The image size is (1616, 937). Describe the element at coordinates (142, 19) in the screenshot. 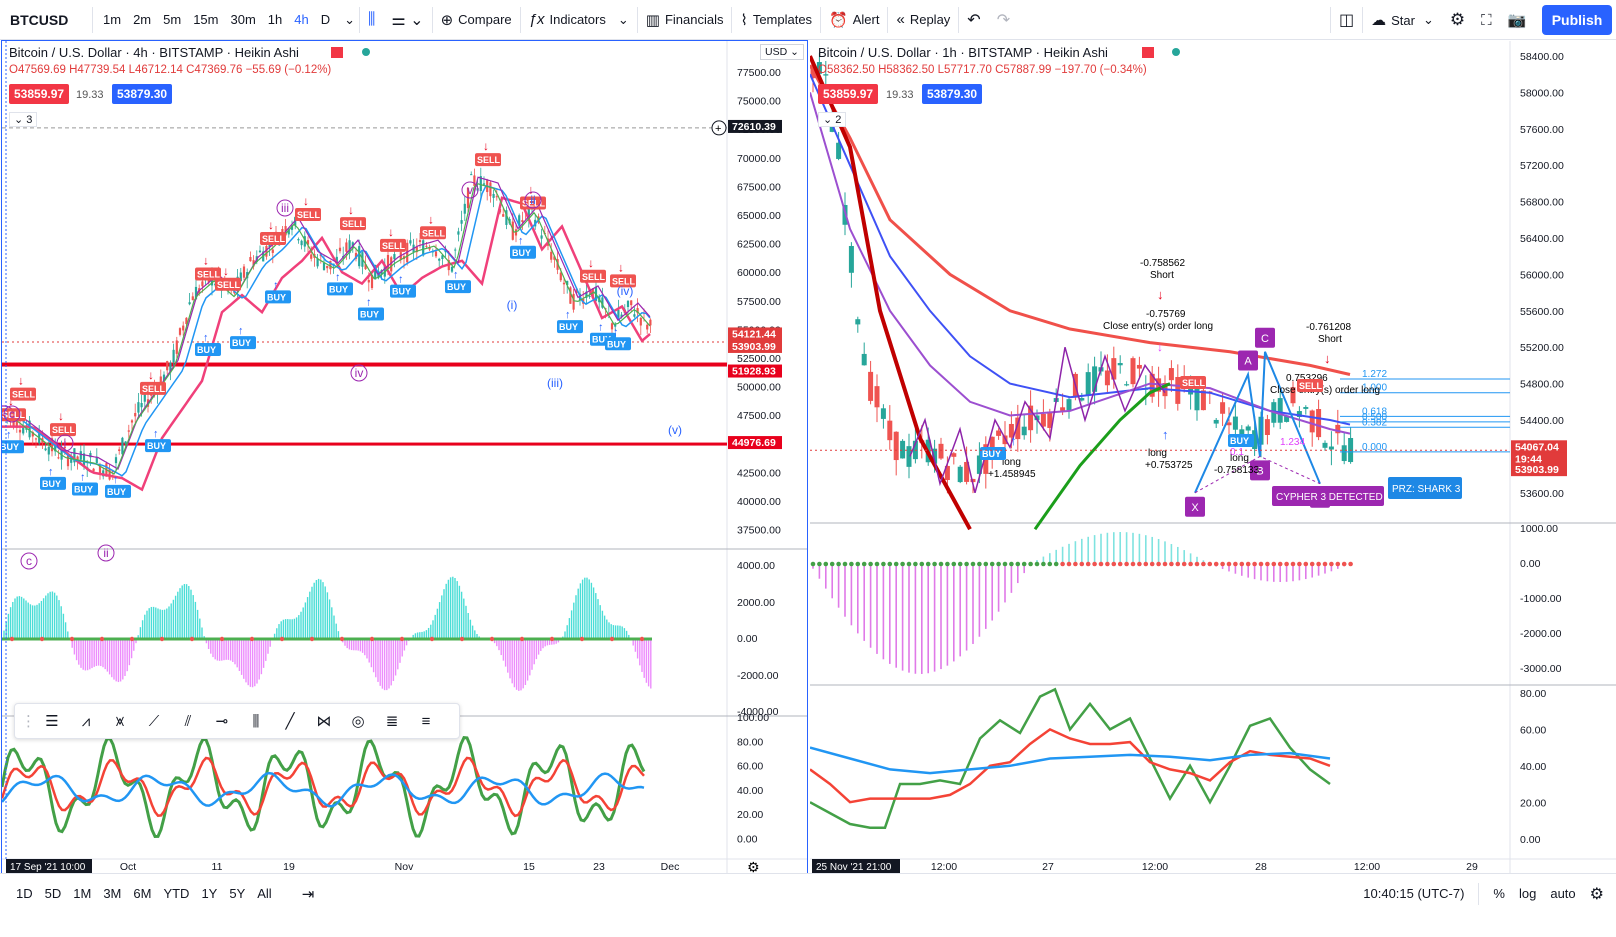

I see `interval-2m: 2m` at that location.